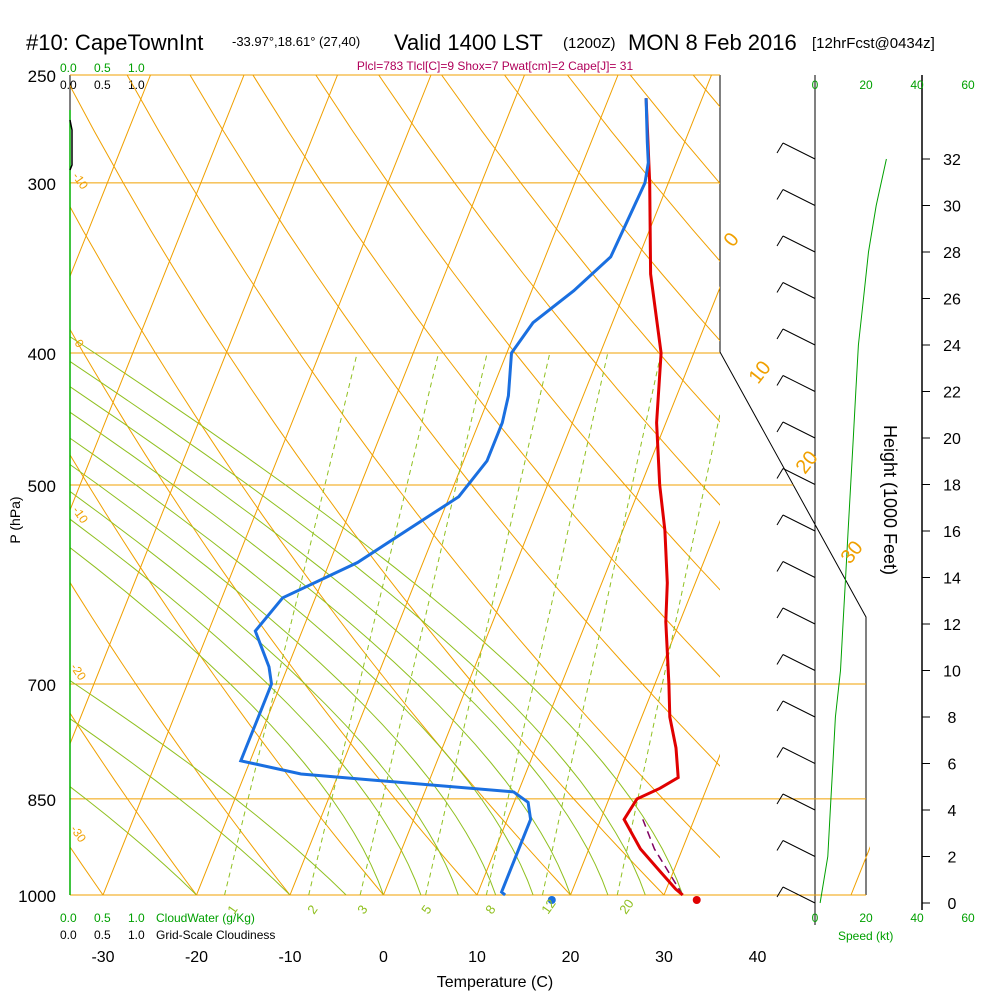  What do you see at coordinates (626, 906) in the screenshot?
I see `mixing-ratio-label: 20` at bounding box center [626, 906].